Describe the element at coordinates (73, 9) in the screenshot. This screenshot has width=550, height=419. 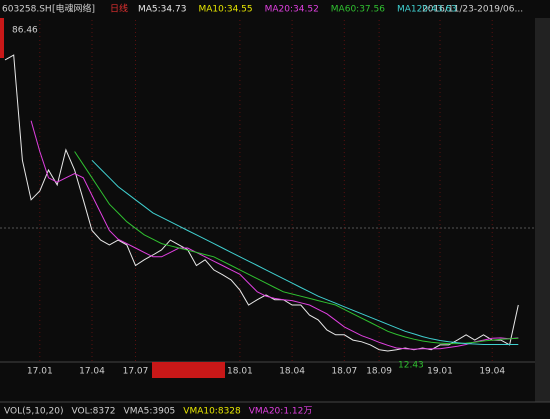
I see `stock-name: [电魂网络]` at that location.